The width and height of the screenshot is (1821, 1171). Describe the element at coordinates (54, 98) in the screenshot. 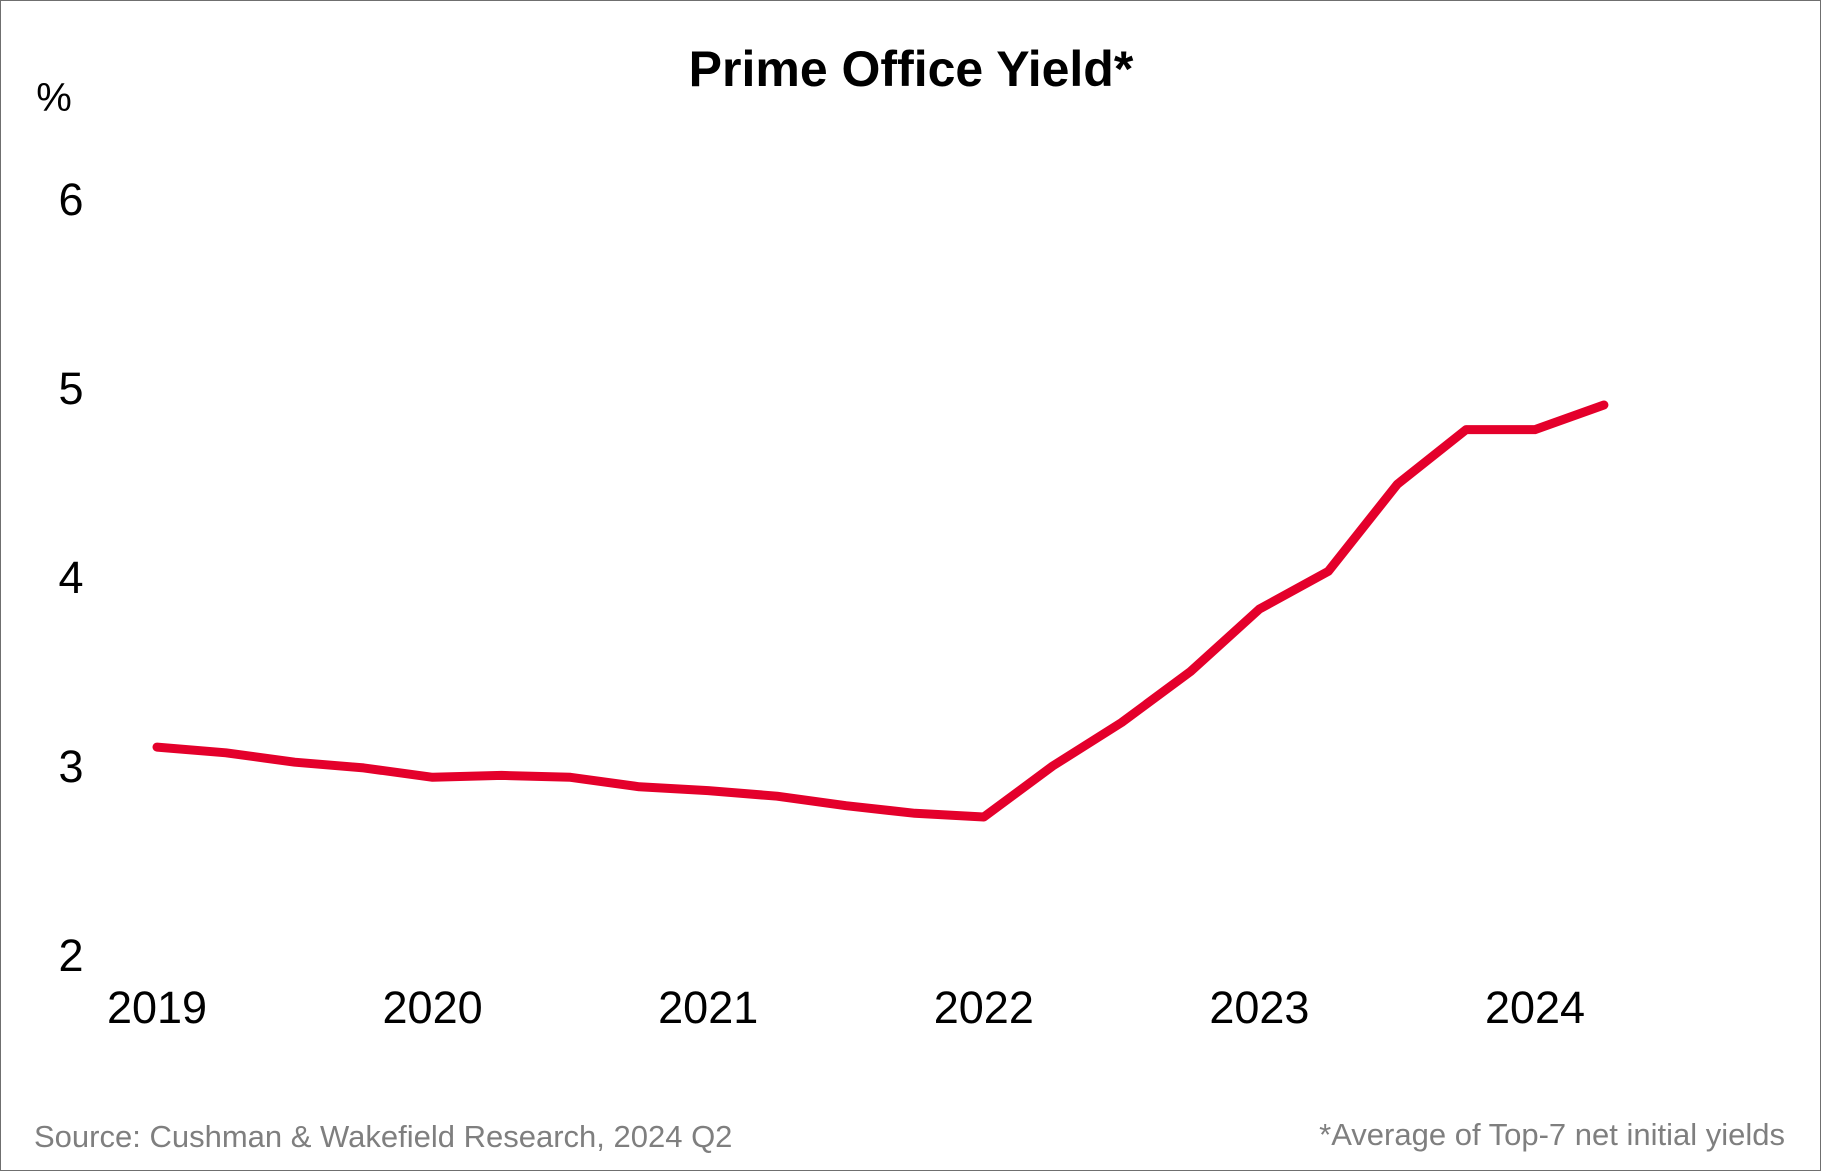

I see `y-axis-unit-label: %` at that location.